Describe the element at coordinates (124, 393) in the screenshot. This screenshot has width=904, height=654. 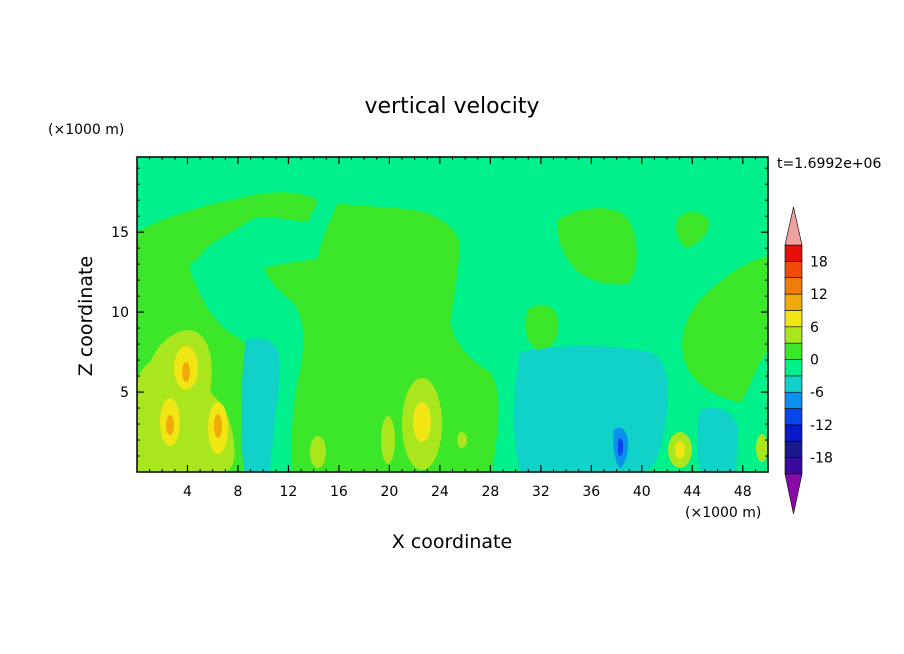
I see `y-tick-label: 5` at that location.